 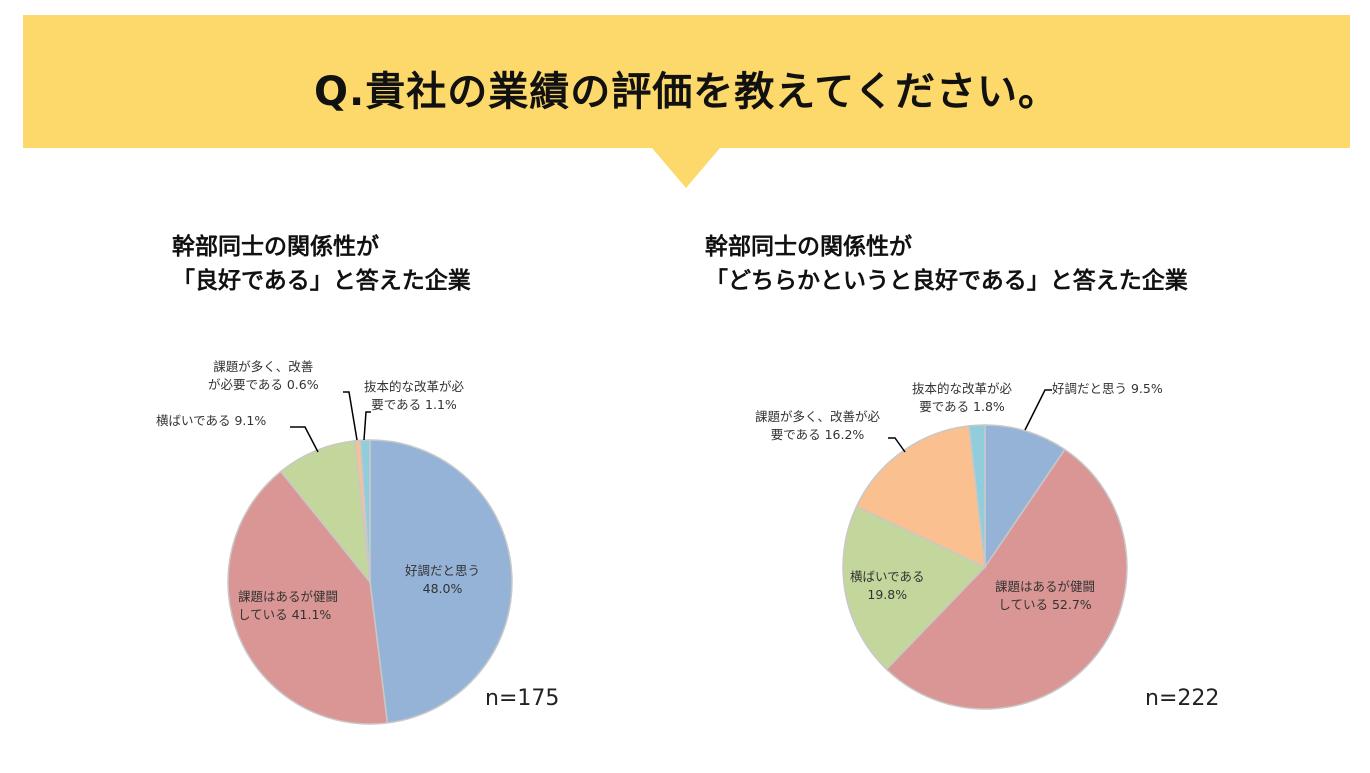 What do you see at coordinates (818, 416) in the screenshot?
I see `label-text: 課題が多く、改善が必` at bounding box center [818, 416].